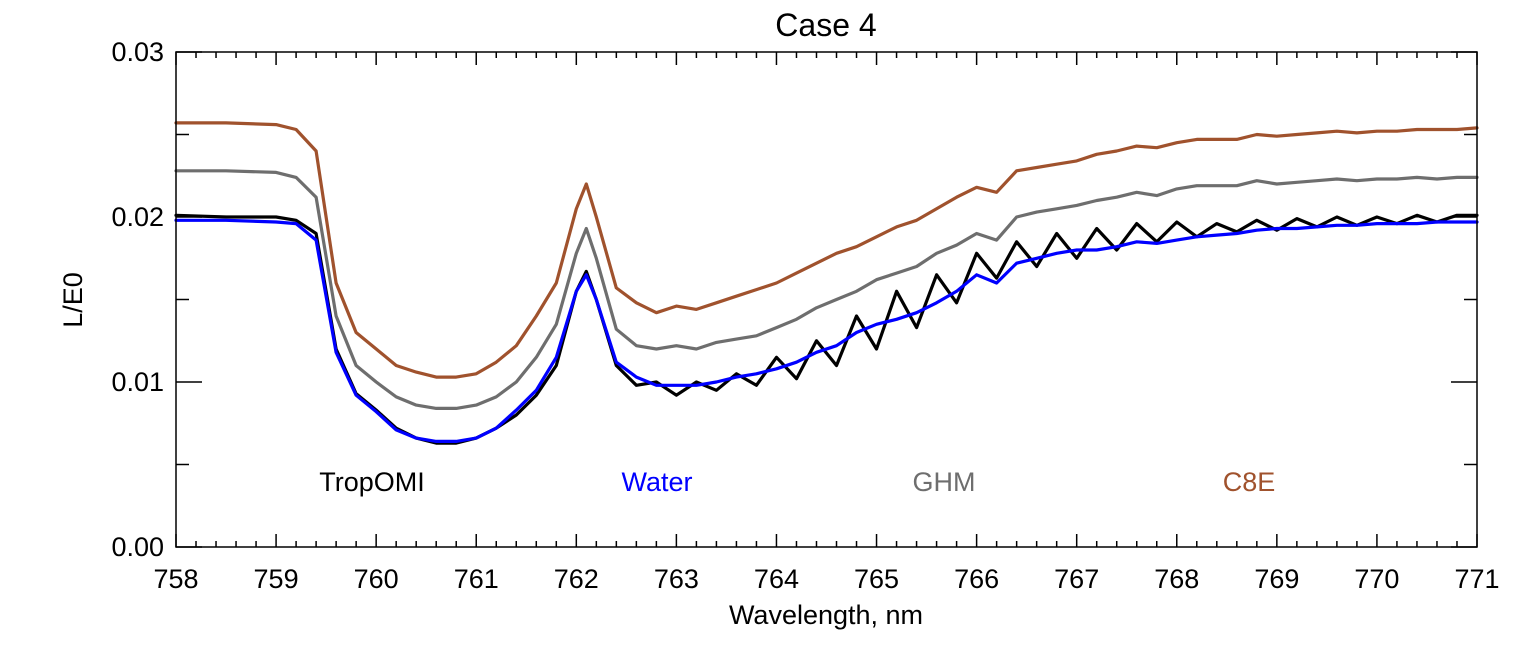 Image resolution: width=1529 pixels, height=663 pixels. Describe the element at coordinates (825, 25) in the screenshot. I see `chart-title: Case 4` at that location.